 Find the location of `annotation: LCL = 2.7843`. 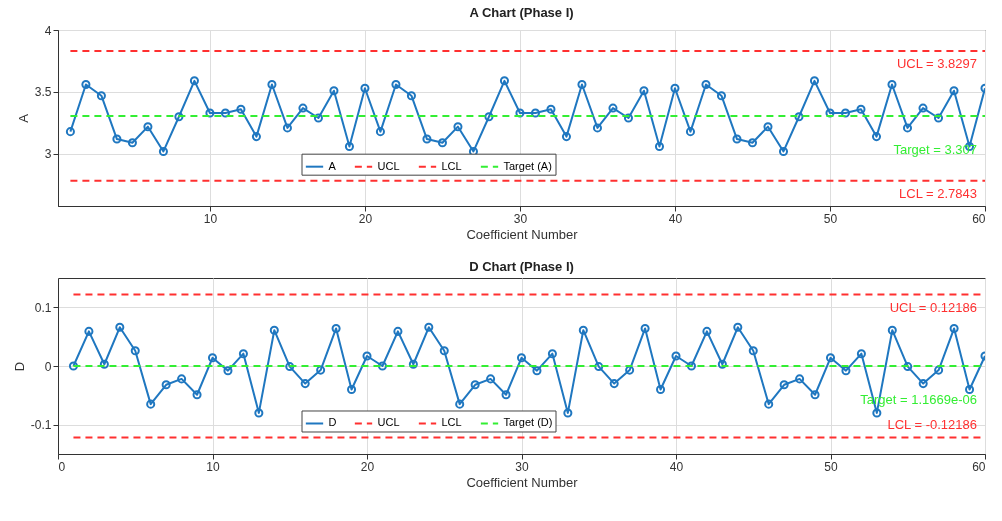

annotation: LCL = 2.7843 is located at coordinates (938, 193).